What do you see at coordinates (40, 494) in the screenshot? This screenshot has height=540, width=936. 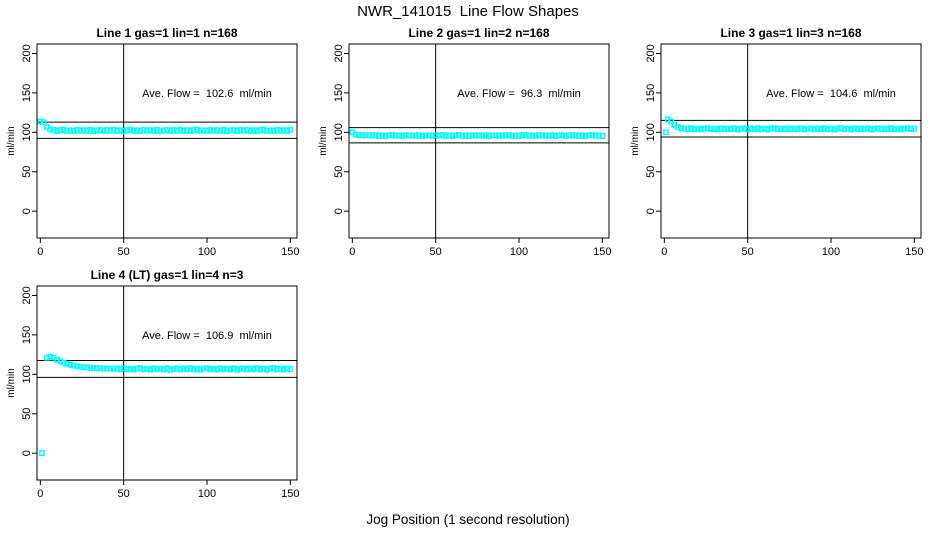 I see `x-tick-label: 0` at bounding box center [40, 494].